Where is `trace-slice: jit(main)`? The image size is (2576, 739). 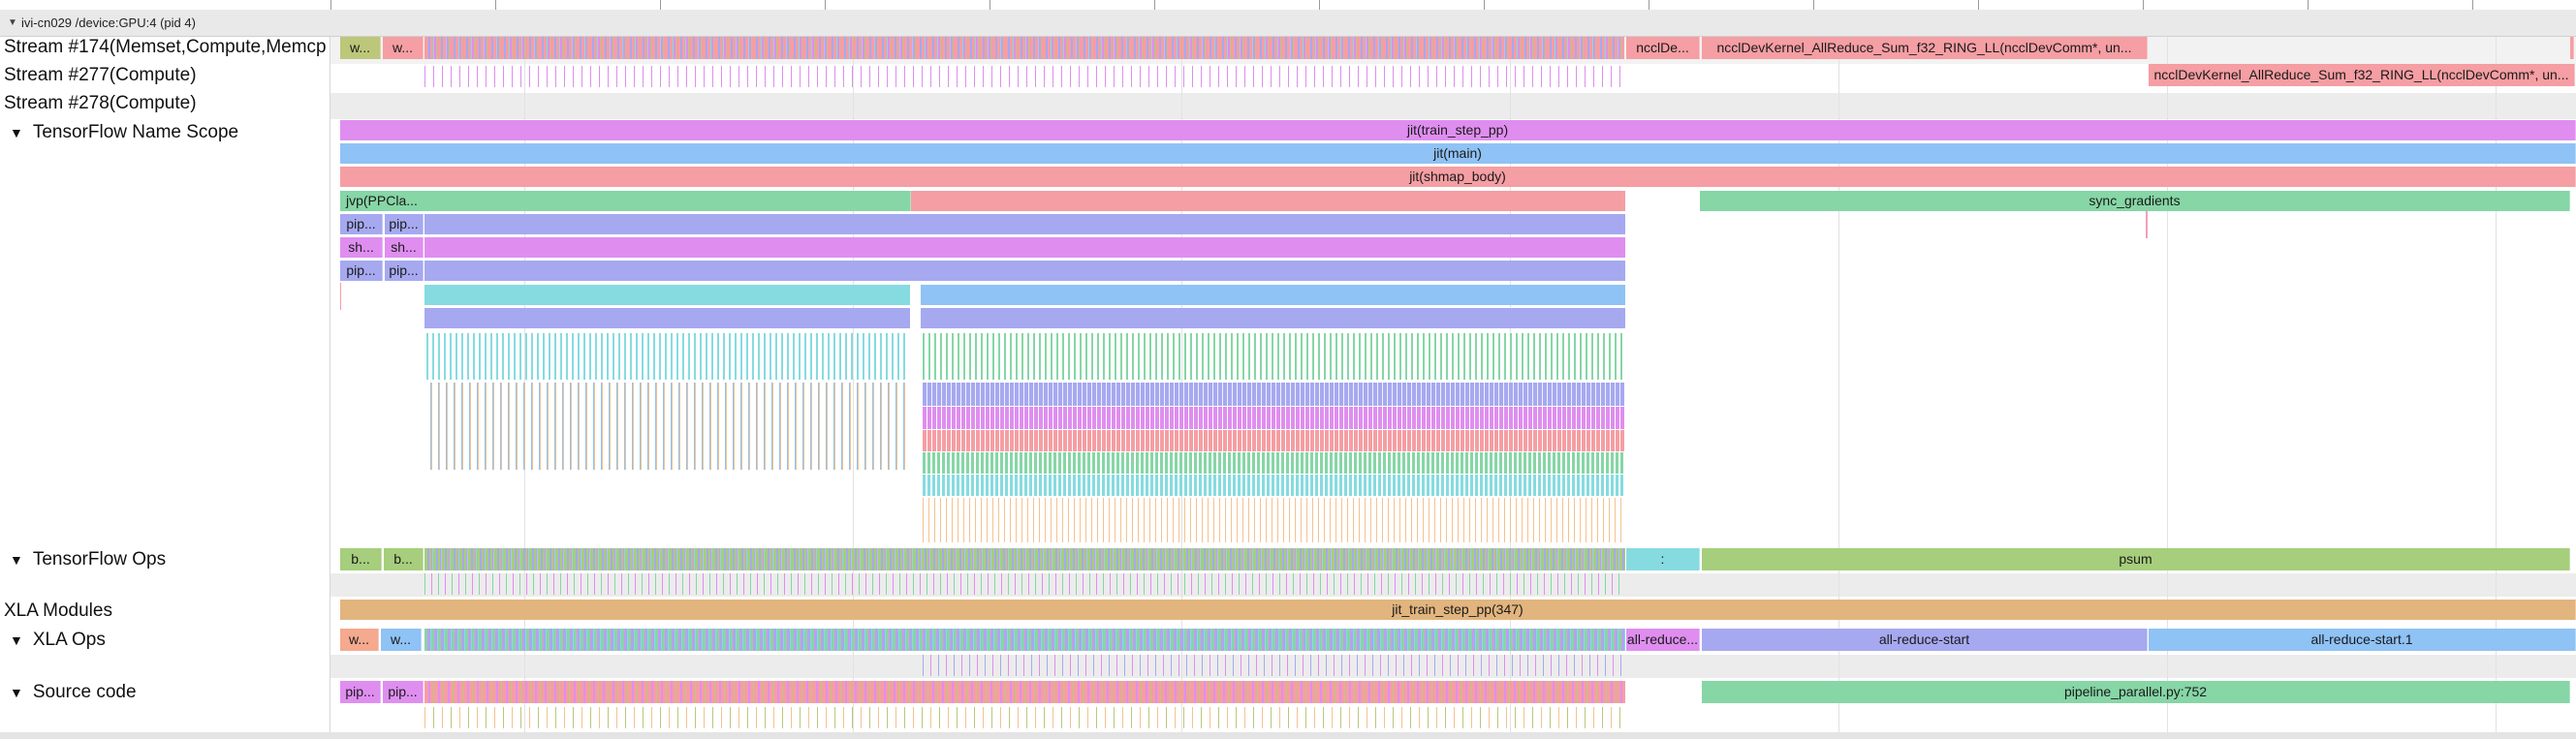
trace-slice: jit(main) is located at coordinates (1458, 153).